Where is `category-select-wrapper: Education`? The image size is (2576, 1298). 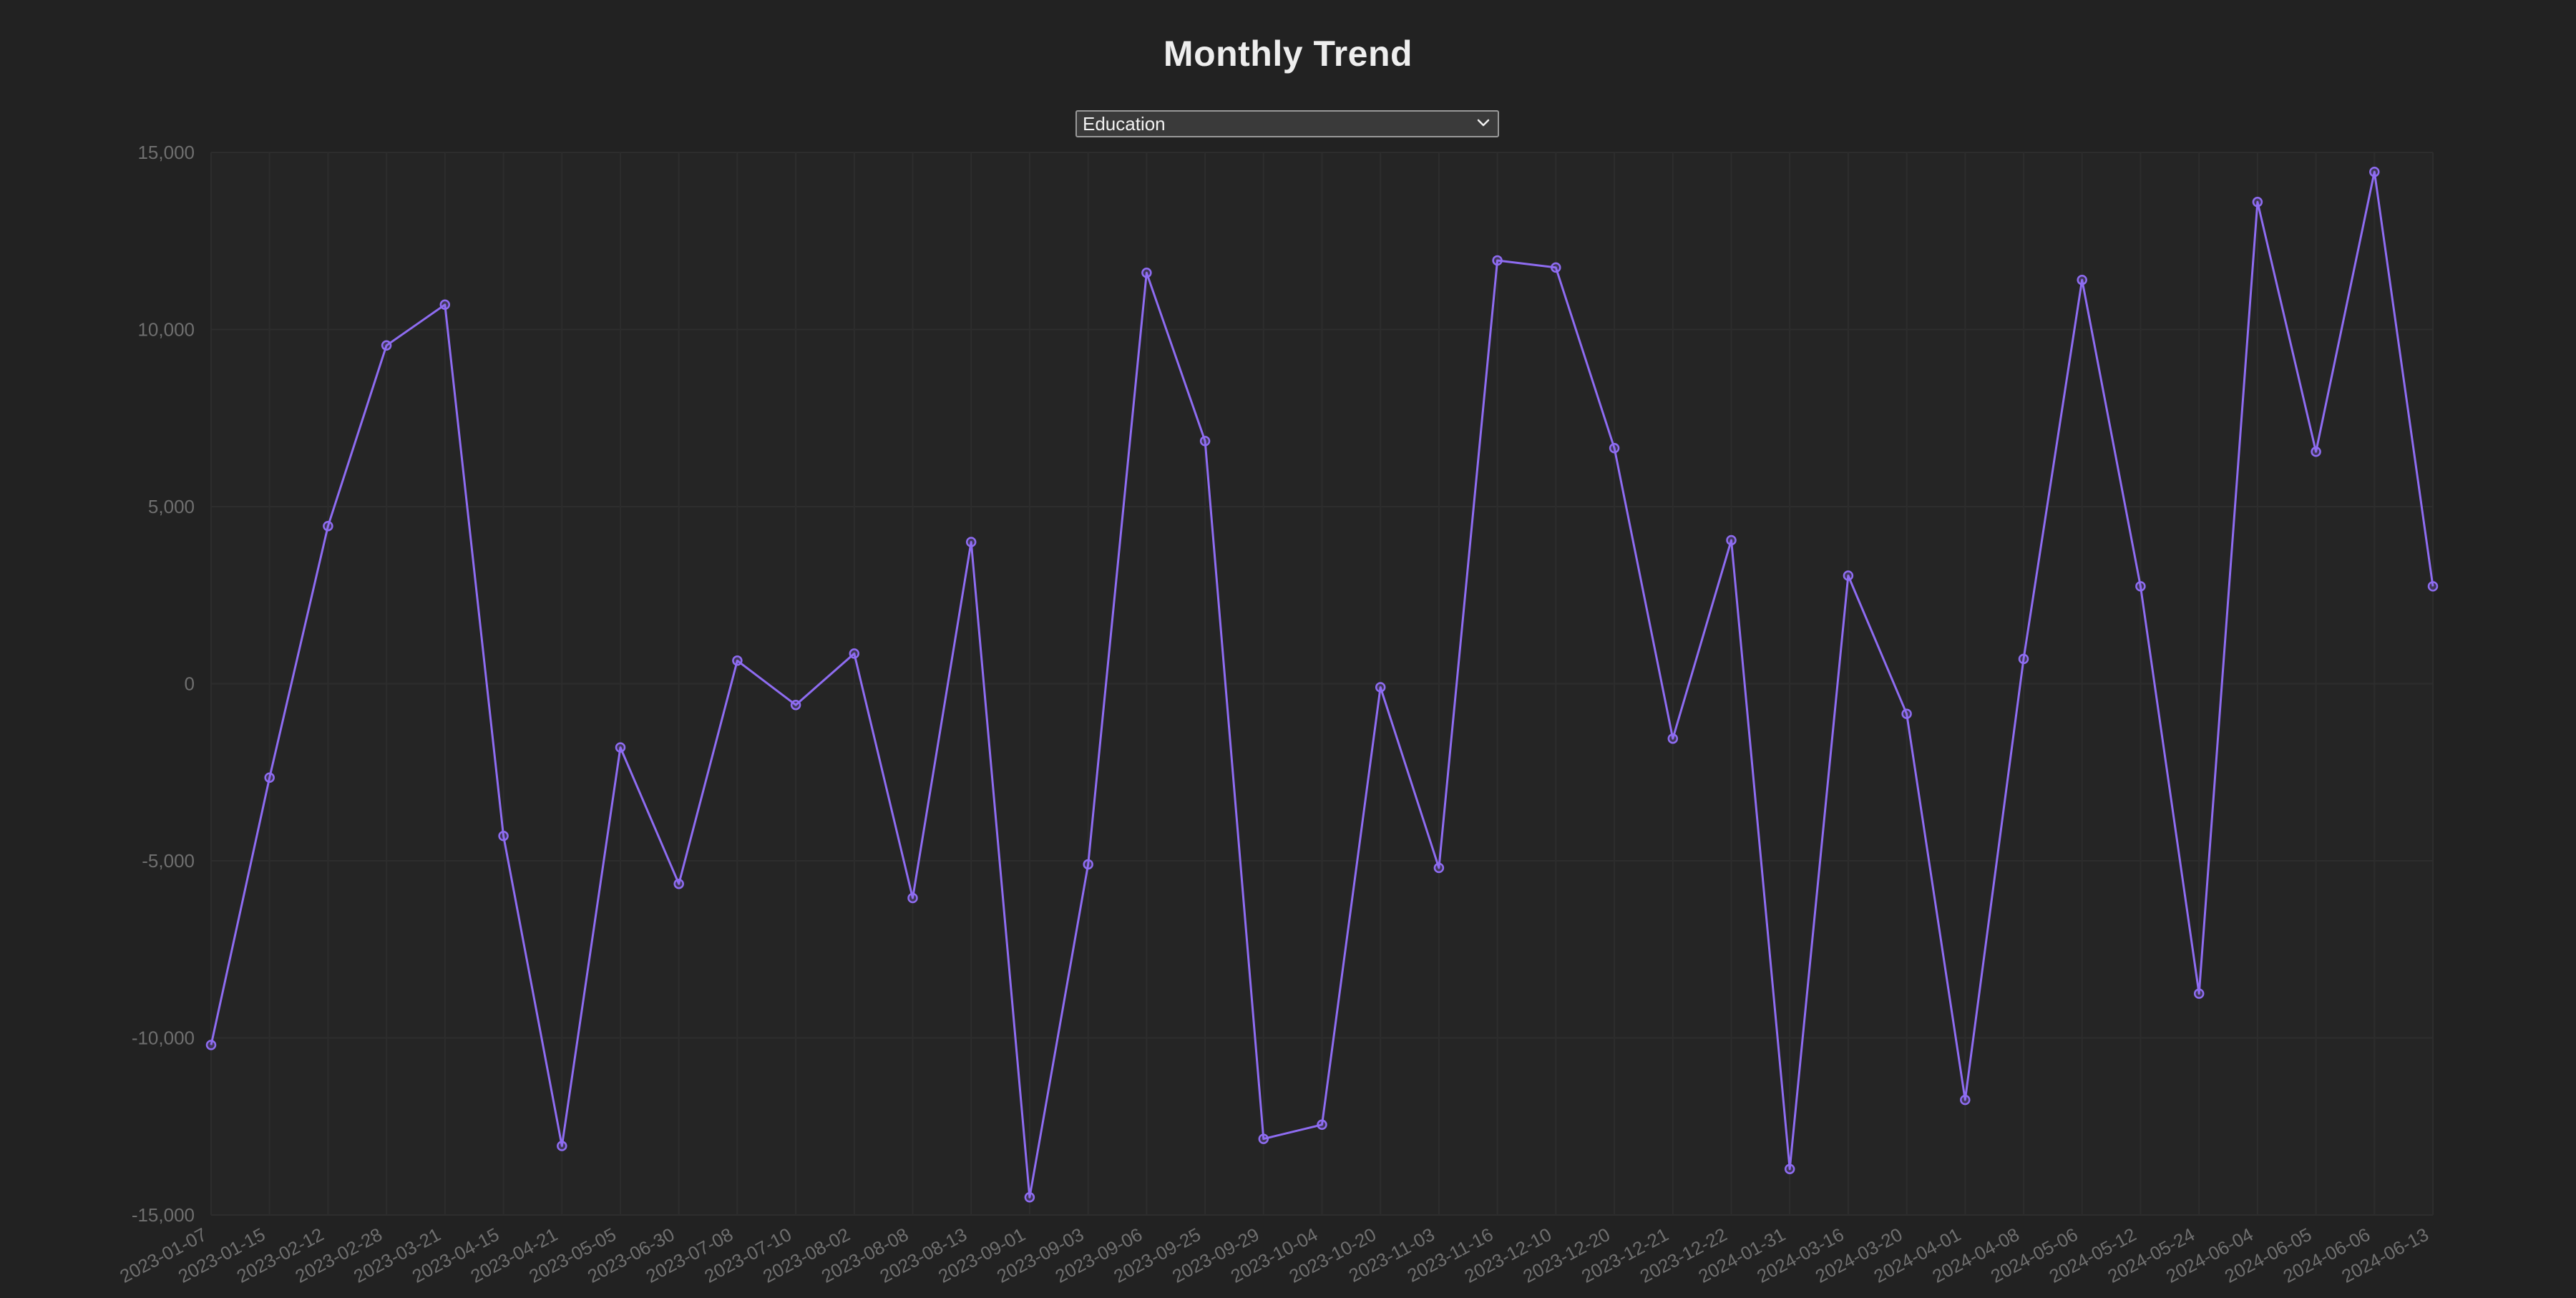
category-select-wrapper: Education is located at coordinates (1287, 124).